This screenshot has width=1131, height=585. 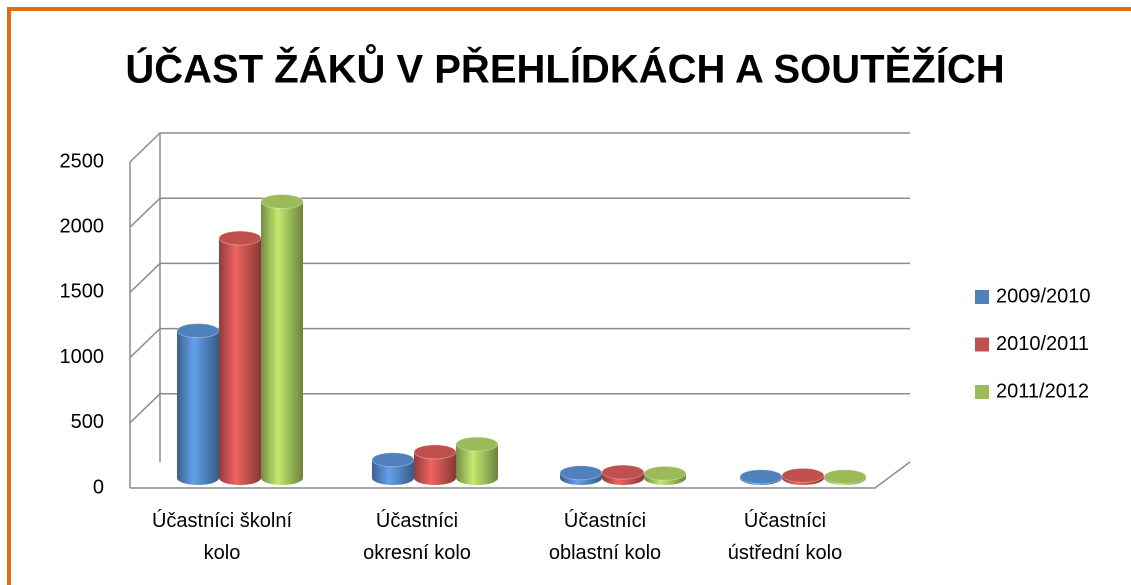 I want to click on legend-label: 2009/2010, so click(x=1043, y=296).